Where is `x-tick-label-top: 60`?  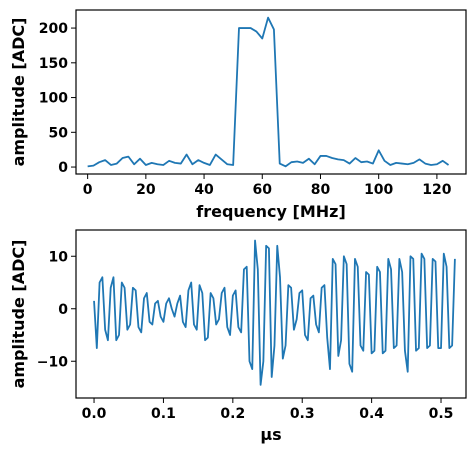 x-tick-label-top: 60 is located at coordinates (263, 190).